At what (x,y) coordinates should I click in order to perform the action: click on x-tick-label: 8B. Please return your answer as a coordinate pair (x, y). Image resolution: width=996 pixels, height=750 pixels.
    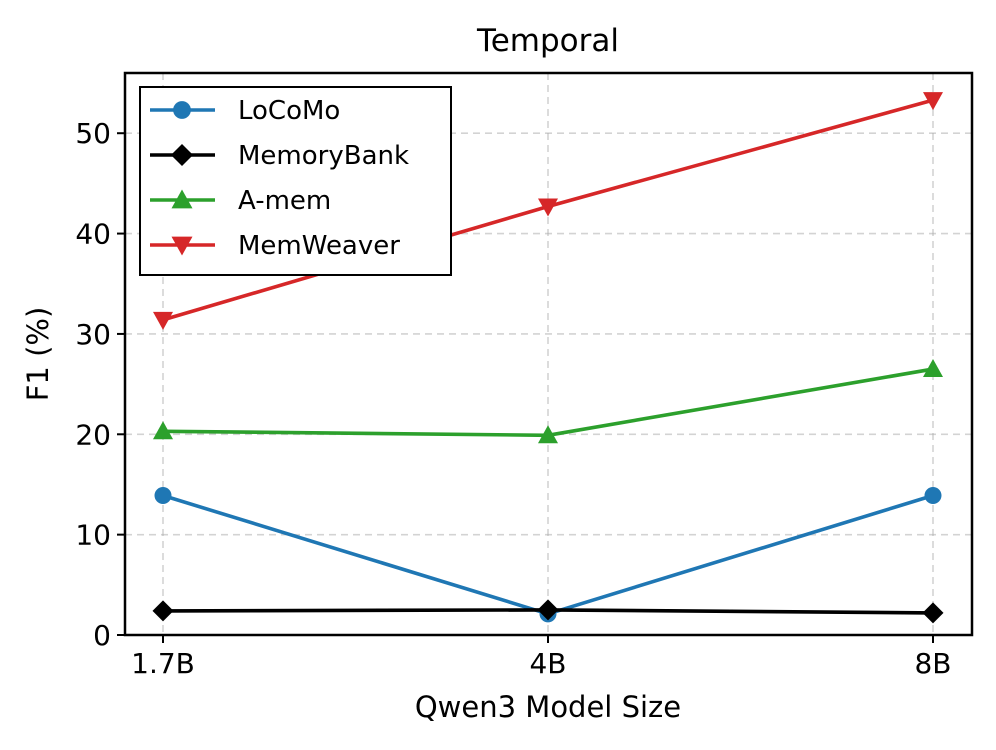
    Looking at the image, I should click on (932, 663).